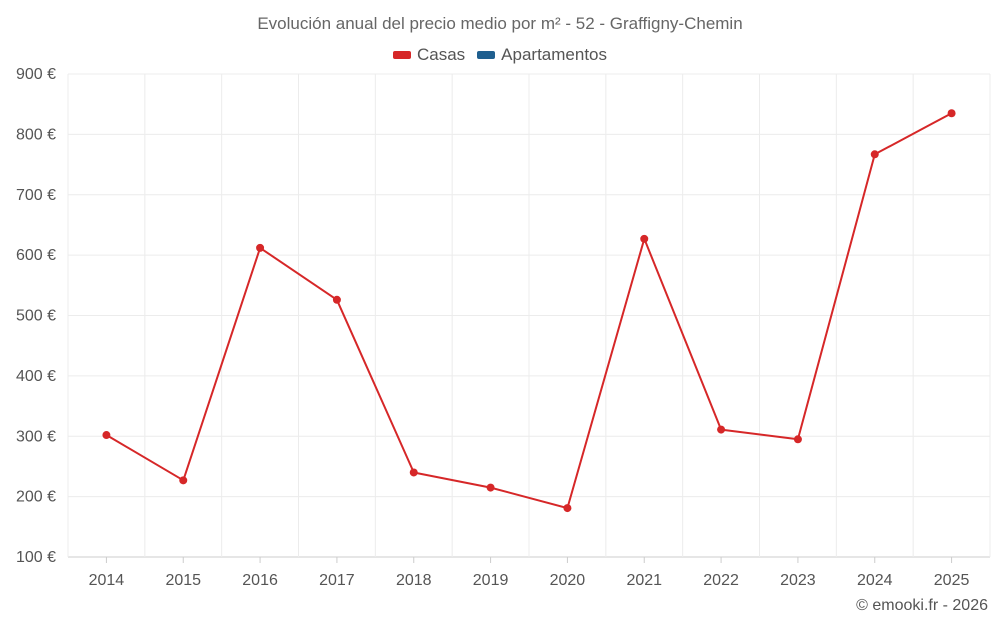 The image size is (1000, 625). I want to click on legend: Casas Apartamentos, so click(500, 55).